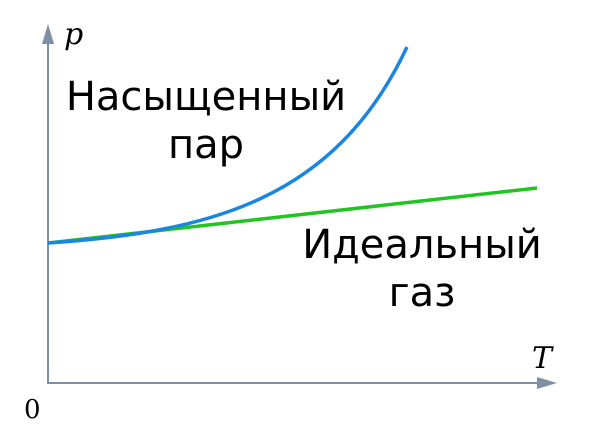  What do you see at coordinates (32, 410) in the screenshot?
I see `origin-label: 0` at bounding box center [32, 410].